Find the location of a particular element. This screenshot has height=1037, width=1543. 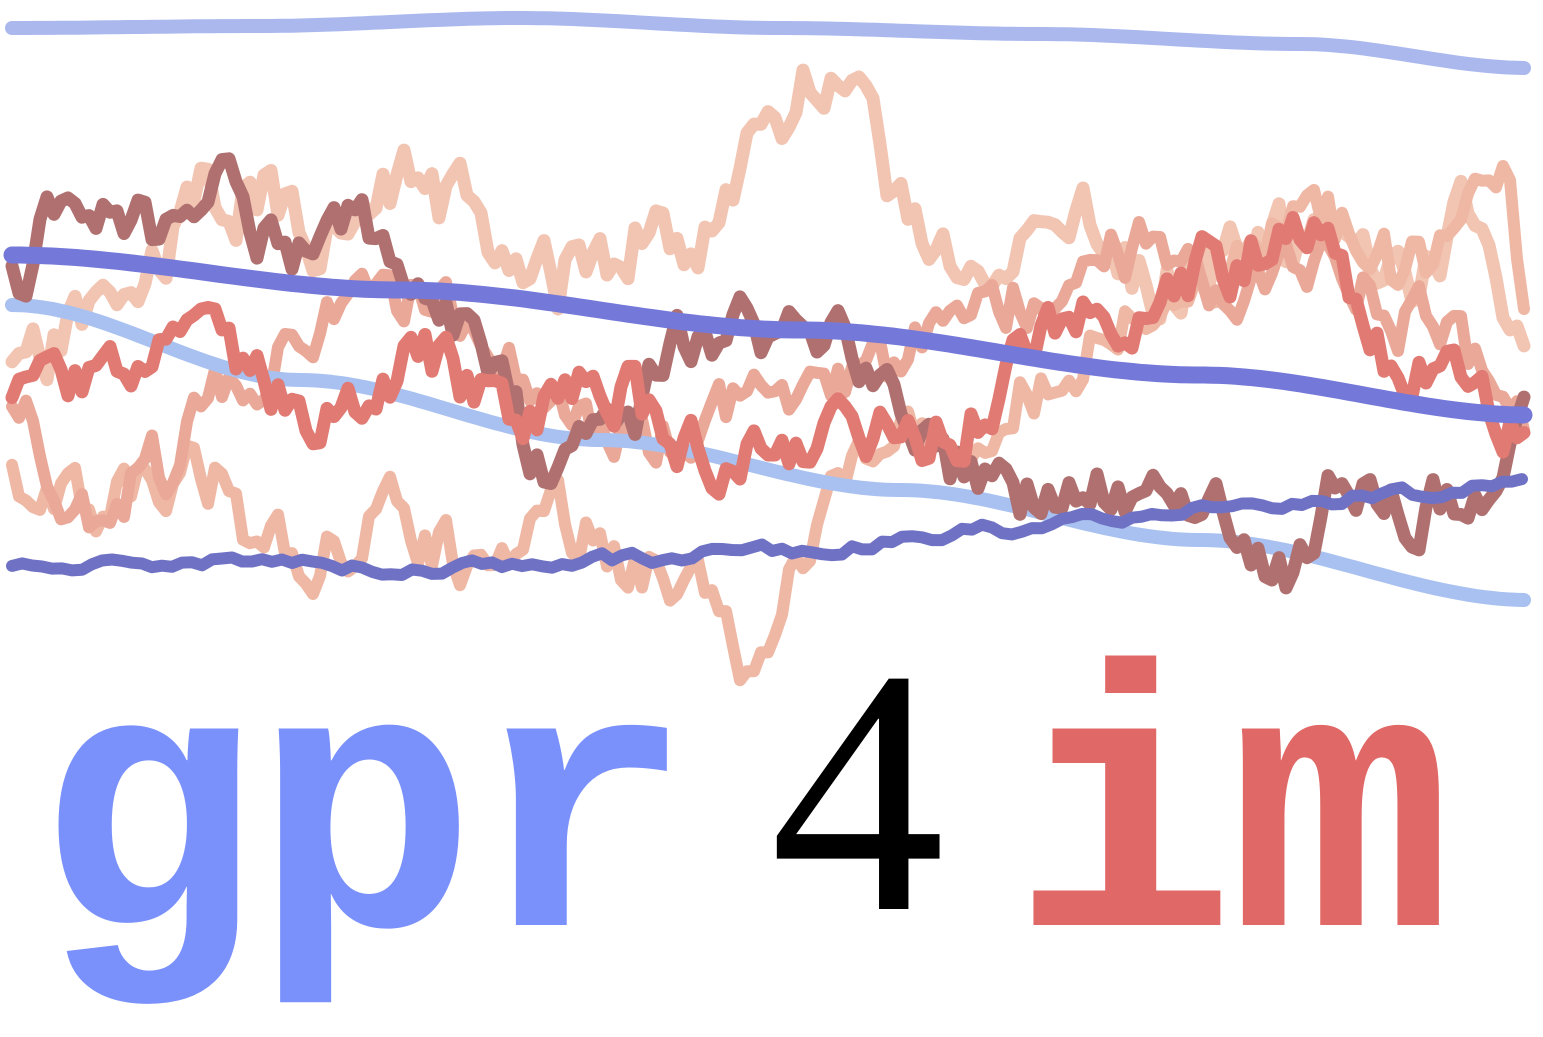

blue-smooth-top-line is located at coordinates (768, 43).